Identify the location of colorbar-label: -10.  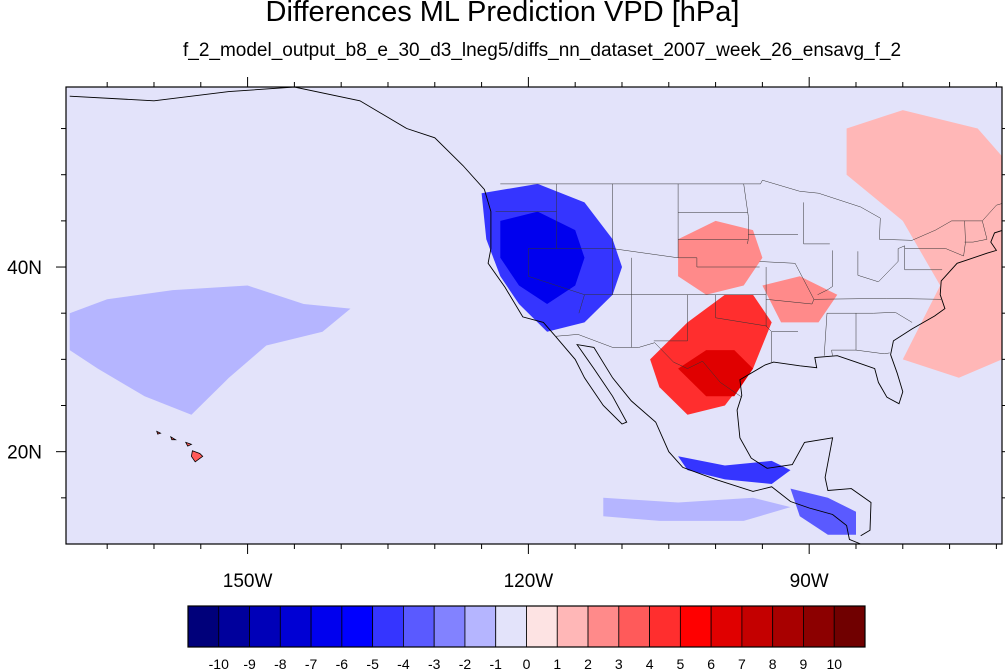
(219, 664).